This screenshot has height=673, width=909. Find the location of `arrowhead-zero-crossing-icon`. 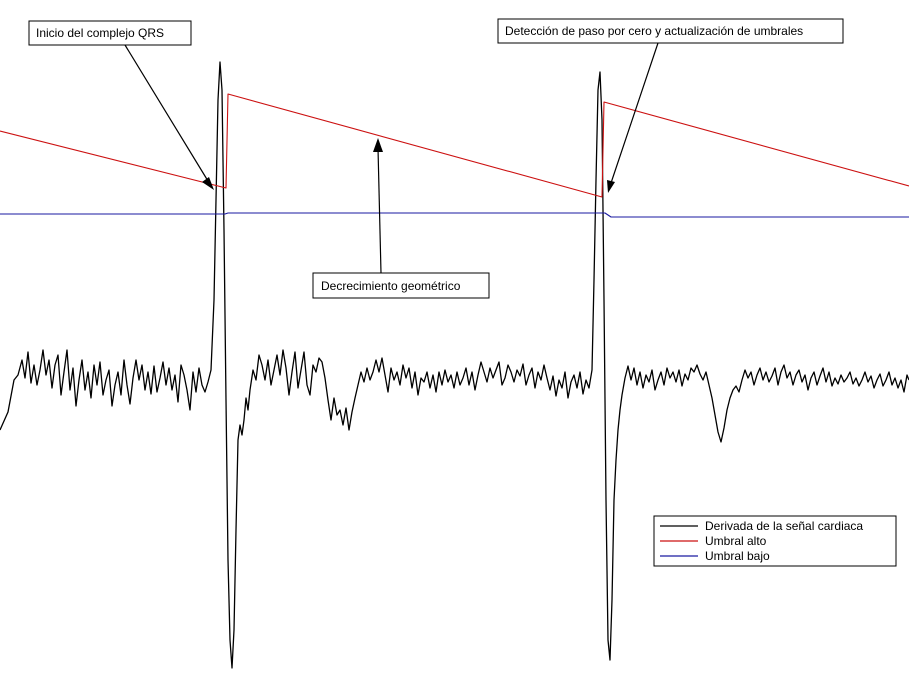

arrowhead-zero-crossing-icon is located at coordinates (611, 186).